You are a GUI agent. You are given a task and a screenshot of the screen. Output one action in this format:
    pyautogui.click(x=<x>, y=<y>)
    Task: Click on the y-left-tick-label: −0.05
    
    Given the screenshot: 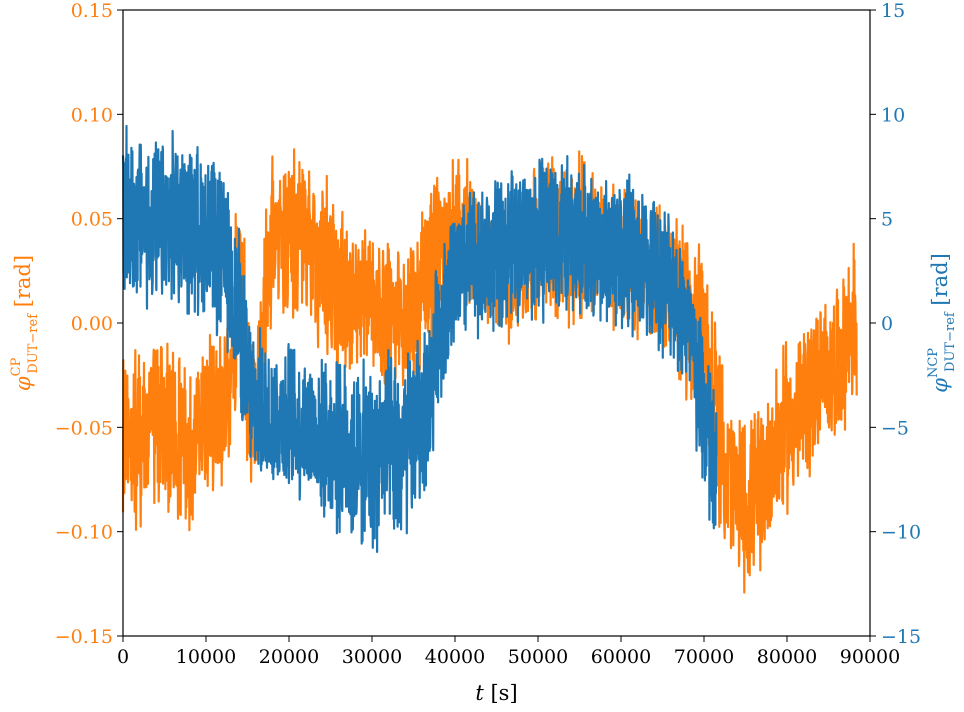 What is the action you would take?
    pyautogui.click(x=84, y=428)
    